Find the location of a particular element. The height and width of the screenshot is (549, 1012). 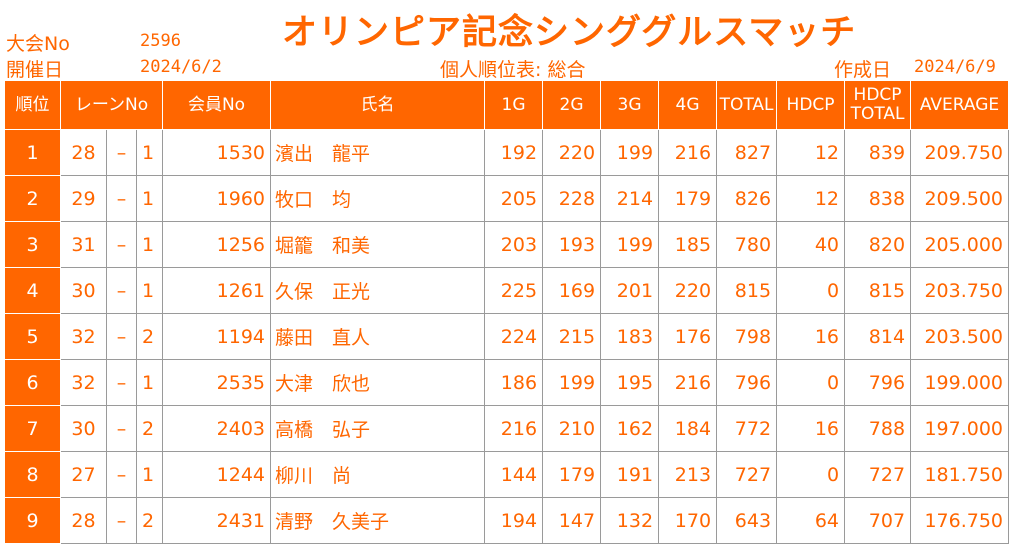

hdcp-total-cell: 839 is located at coordinates (878, 152).